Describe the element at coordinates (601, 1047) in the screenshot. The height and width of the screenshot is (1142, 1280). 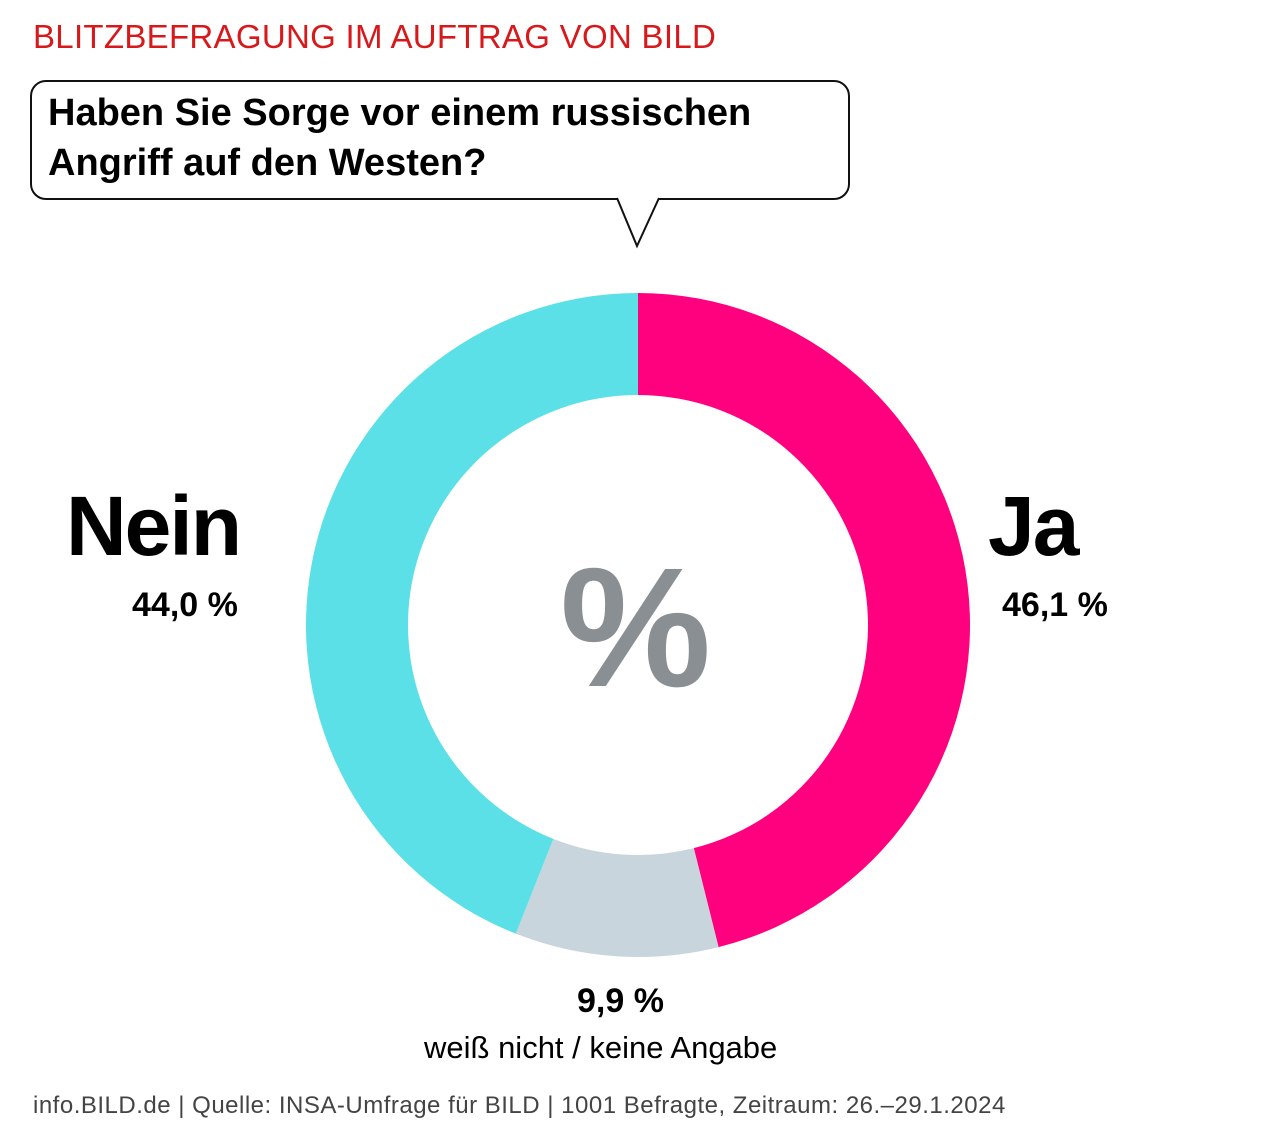
I see `dont-know-label: weiß nicht / keine Angabe` at that location.